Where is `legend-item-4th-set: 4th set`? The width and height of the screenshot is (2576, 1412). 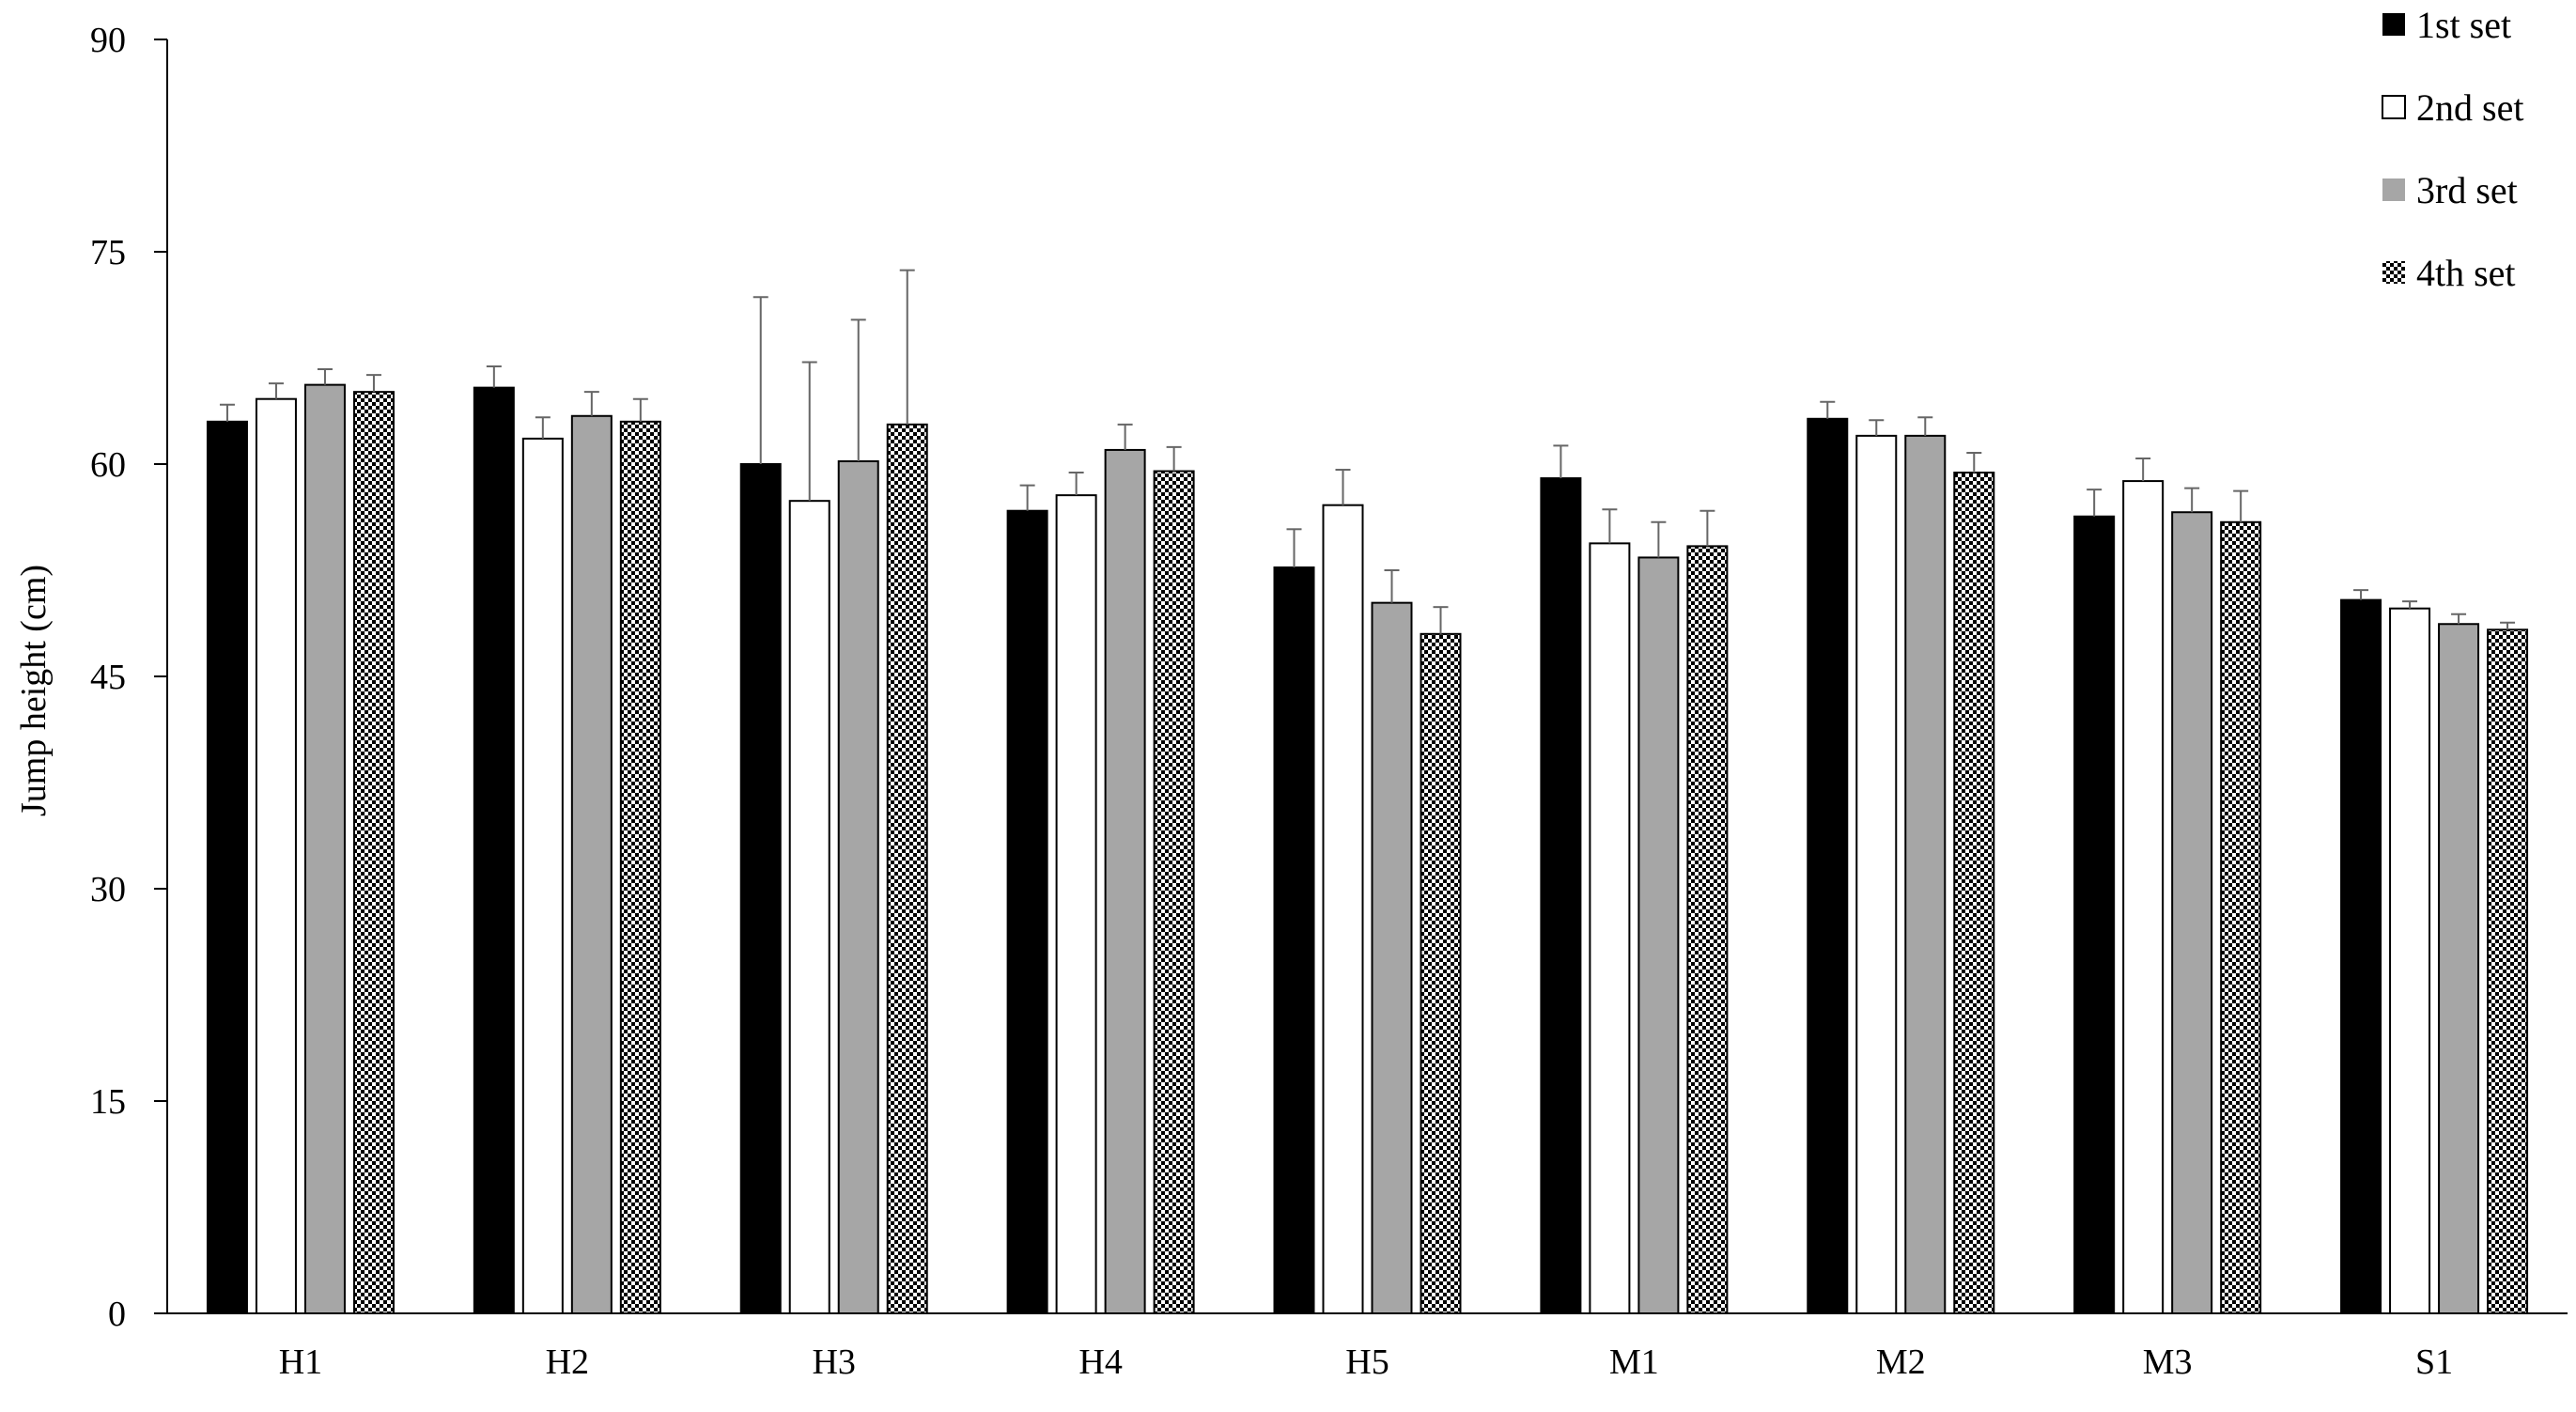
legend-item-4th-set: 4th set is located at coordinates (2449, 273).